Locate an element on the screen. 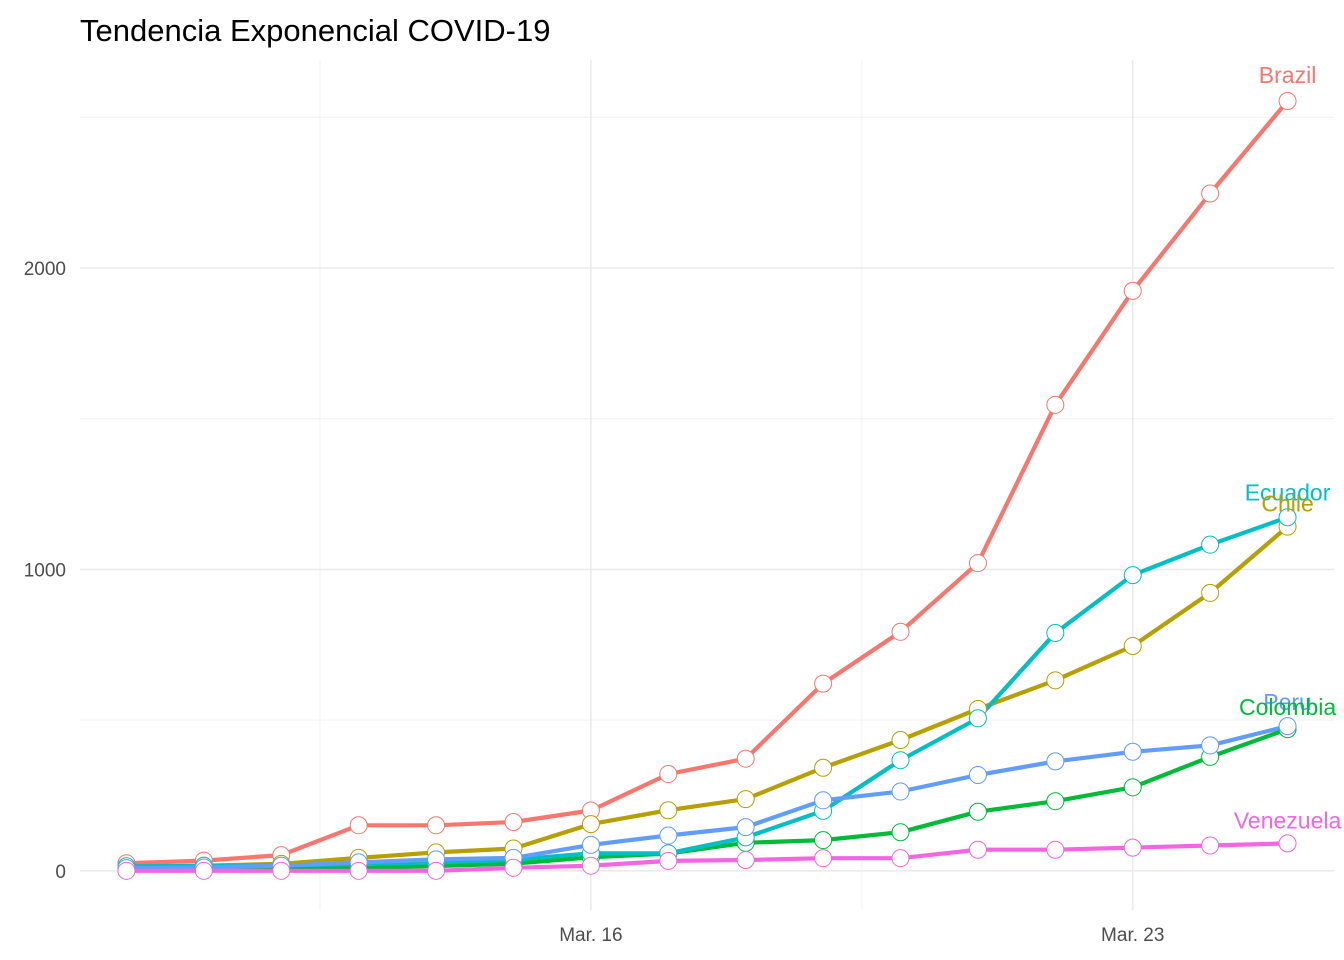  series-label-venezuela: Venezuela is located at coordinates (1288, 820).